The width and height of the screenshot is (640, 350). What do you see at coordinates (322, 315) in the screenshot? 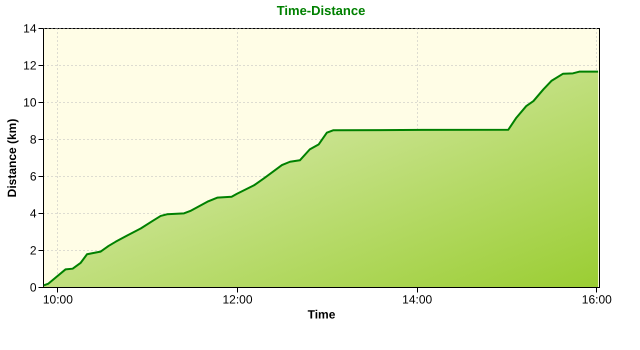
I see `x-axis-title: Time` at bounding box center [322, 315].